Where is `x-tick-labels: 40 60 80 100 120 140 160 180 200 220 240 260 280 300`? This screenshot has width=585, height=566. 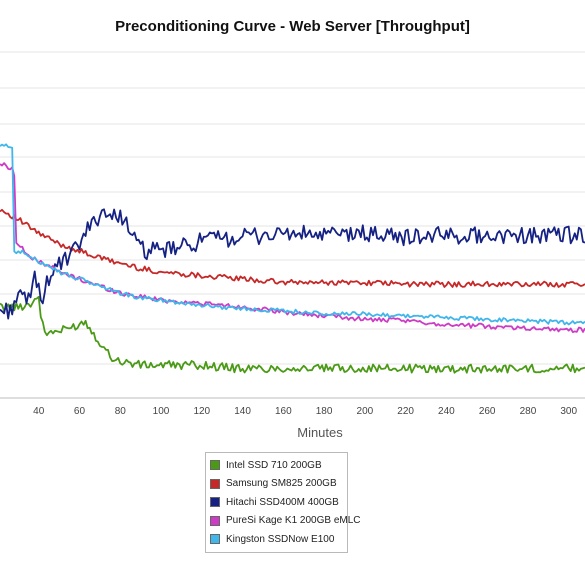
x-tick-labels: 40 60 80 100 120 140 160 180 200 220 240 260 280 300 is located at coordinates (305, 411).